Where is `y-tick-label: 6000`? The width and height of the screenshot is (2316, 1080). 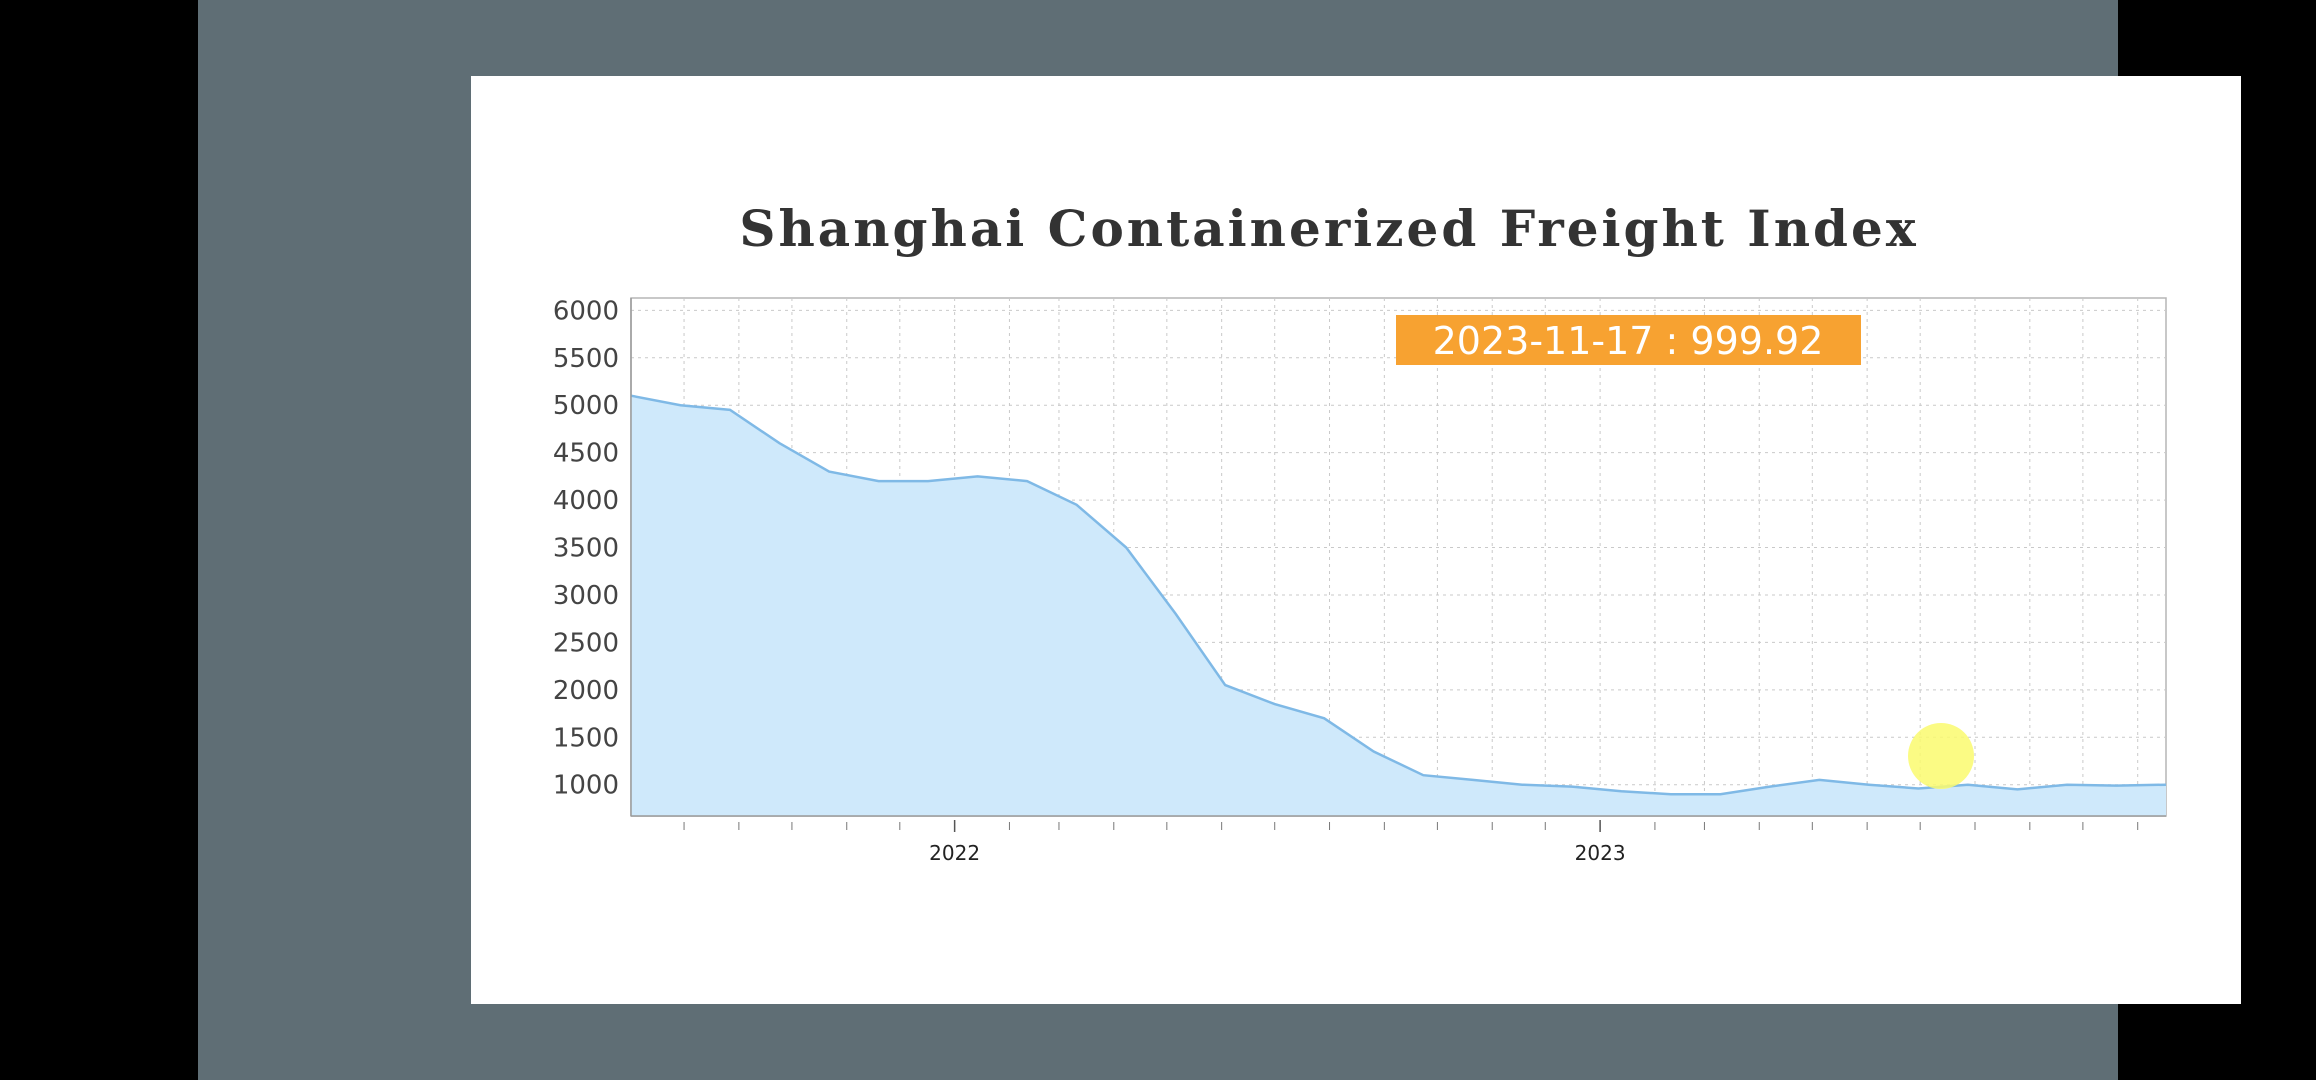
y-tick-label: 6000 is located at coordinates (586, 311).